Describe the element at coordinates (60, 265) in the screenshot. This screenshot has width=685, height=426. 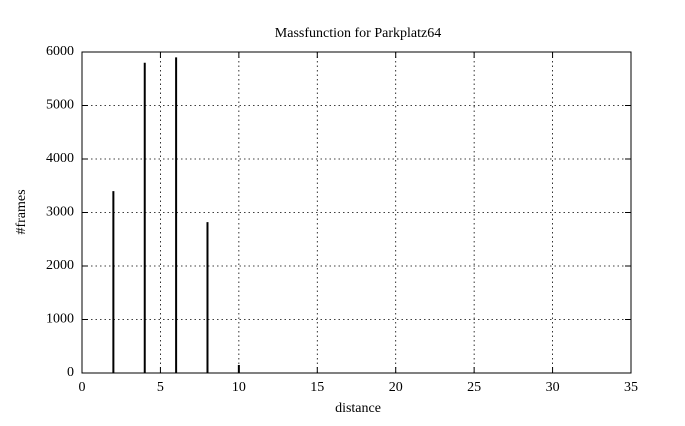
I see `y-tick-label: 2000` at that location.